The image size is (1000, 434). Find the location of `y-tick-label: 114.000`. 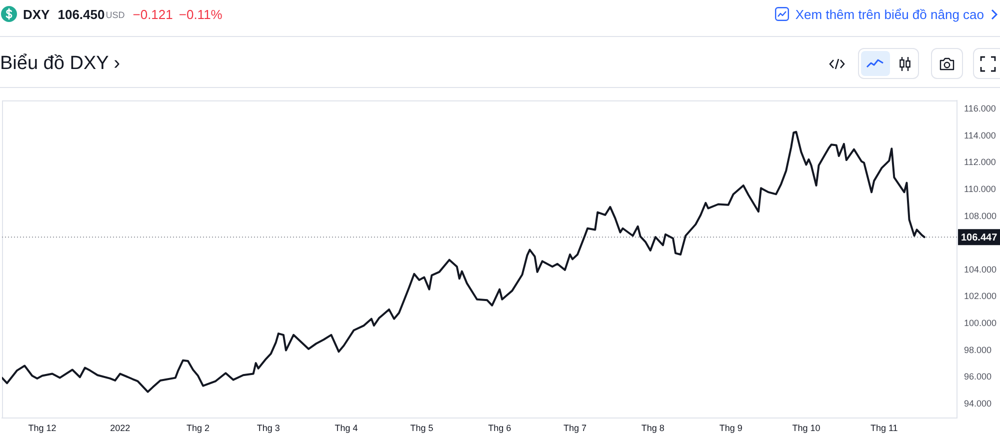

y-tick-label: 114.000 is located at coordinates (980, 135).